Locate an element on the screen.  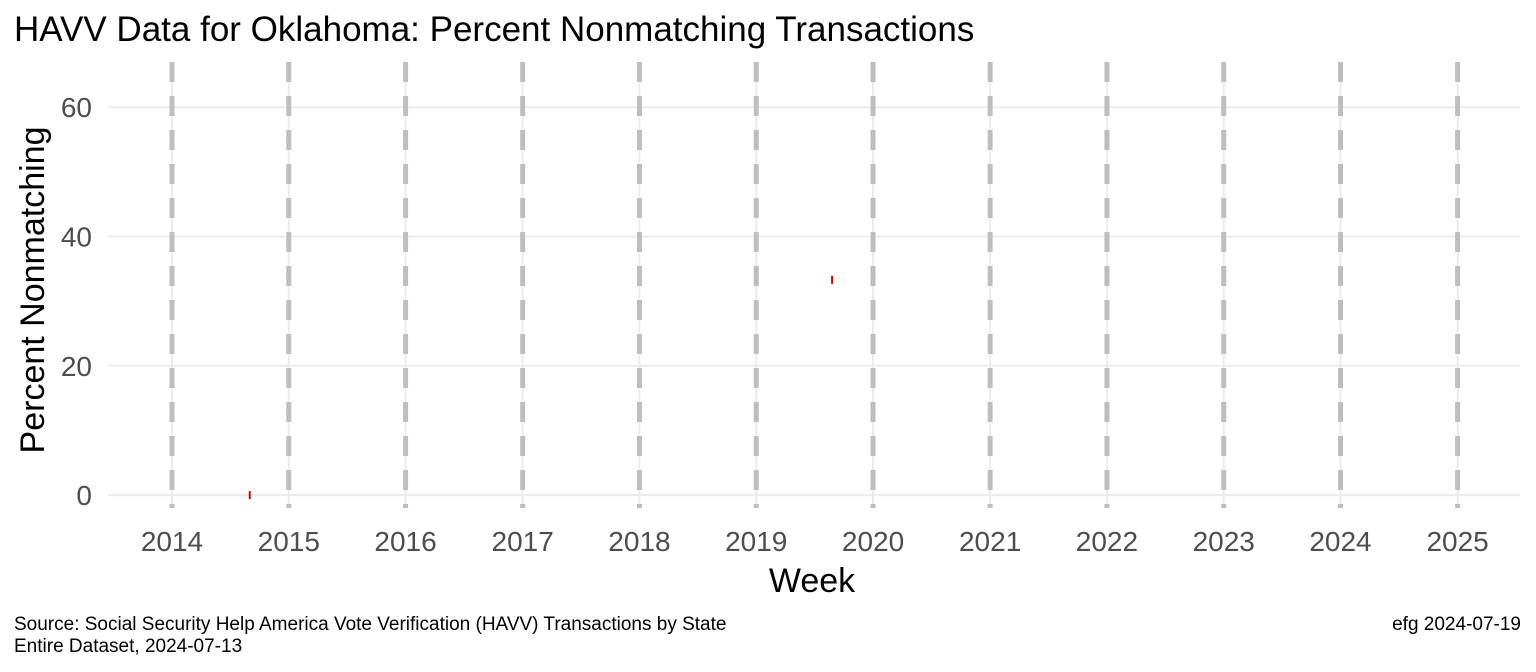
x-tick-label: 2015 is located at coordinates (289, 541).